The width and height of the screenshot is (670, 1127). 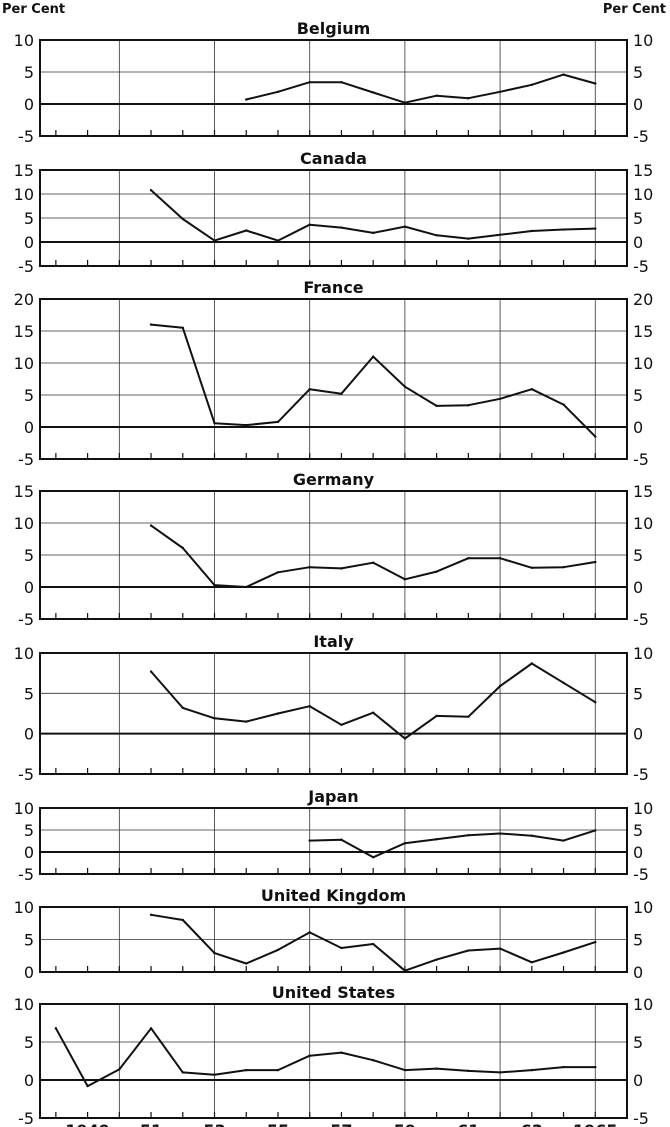 What do you see at coordinates (638, 427) in the screenshot?
I see `france-ytick-right: 0` at bounding box center [638, 427].